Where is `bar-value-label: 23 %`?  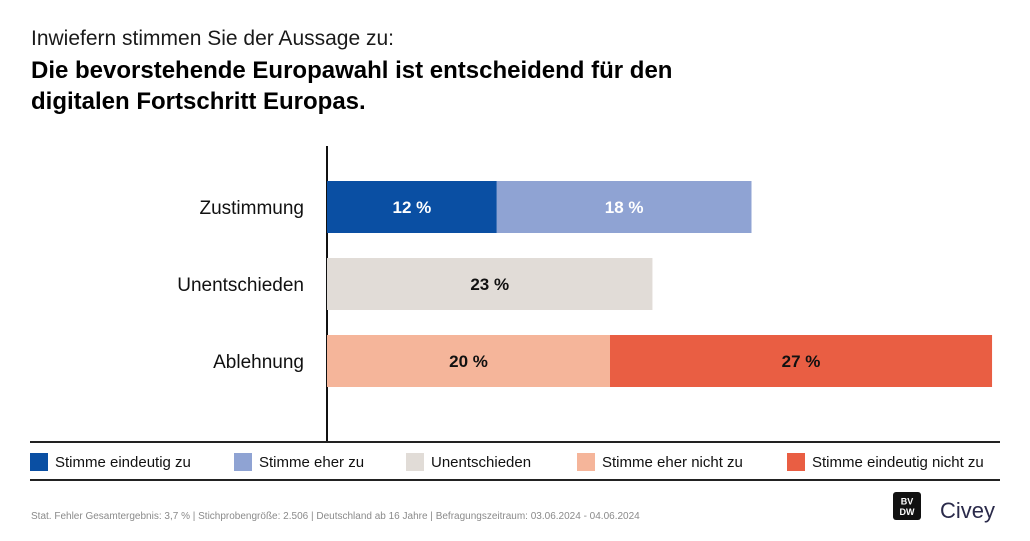 bar-value-label: 23 % is located at coordinates (489, 284).